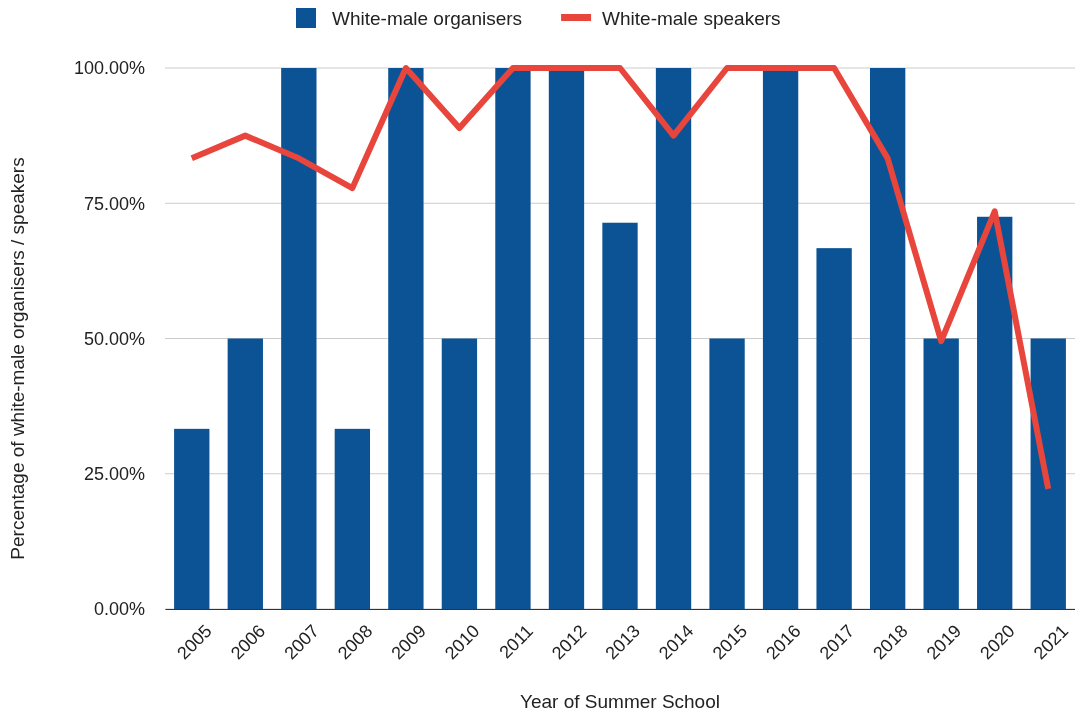  Describe the element at coordinates (17, 358) in the screenshot. I see `y-axis-title: Percentage of white-male organisers / speakers` at that location.